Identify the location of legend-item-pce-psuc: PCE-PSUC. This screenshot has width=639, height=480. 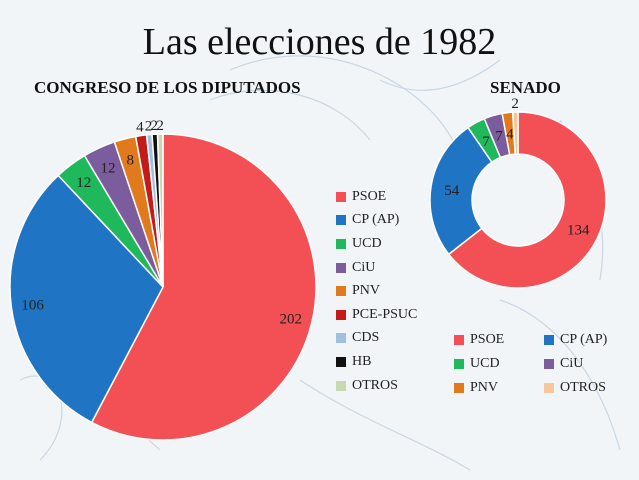
(376, 315).